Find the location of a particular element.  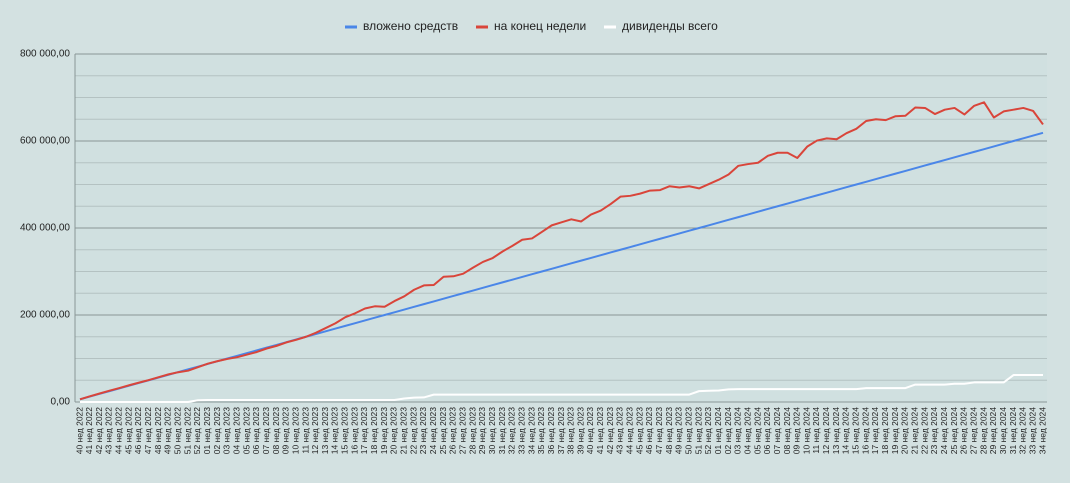

x-tick-label: 52 нед 2022 is located at coordinates (197, 431).